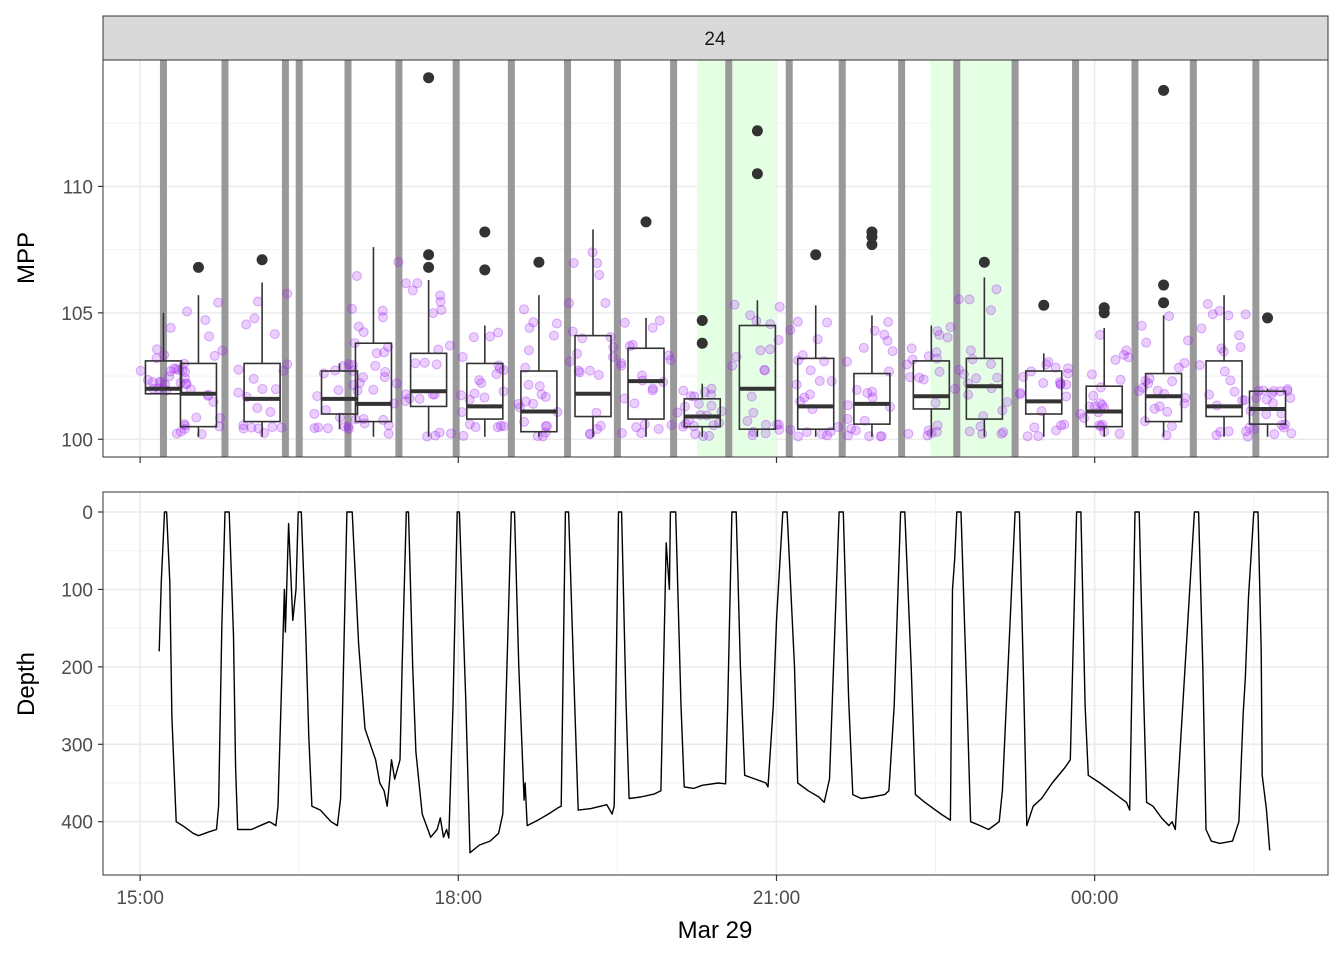 Image resolution: width=1344 pixels, height=960 pixels. I want to click on depth-y-tick-label: 400, so click(77, 823).